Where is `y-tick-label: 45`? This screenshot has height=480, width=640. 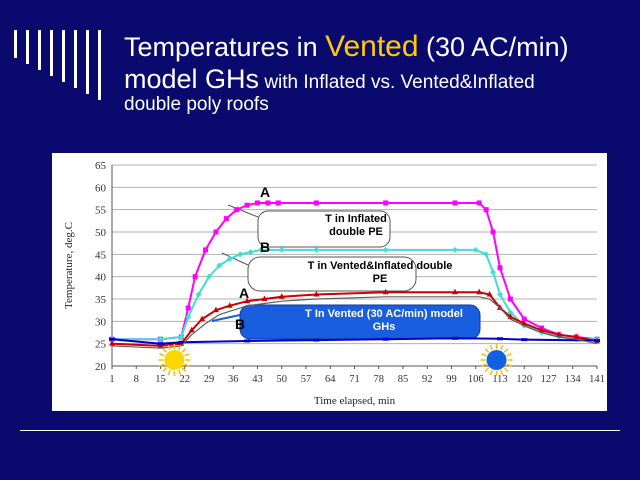 y-tick-label: 45 is located at coordinates (101, 255).